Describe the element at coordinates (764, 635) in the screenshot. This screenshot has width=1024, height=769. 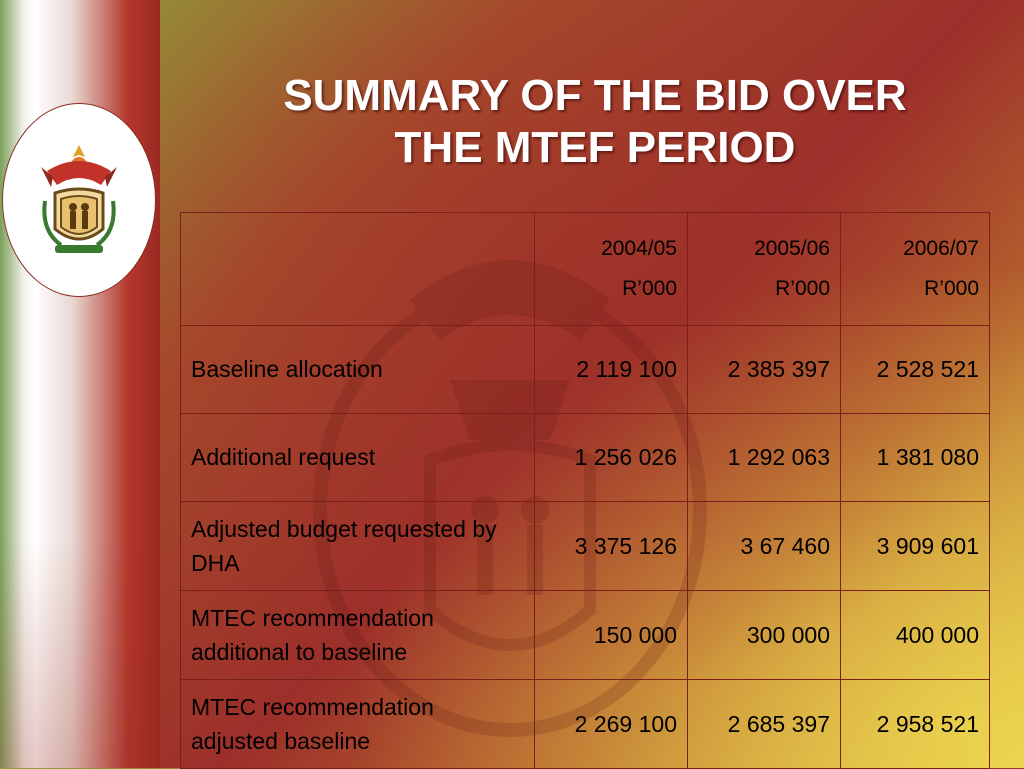
I see `row-value: 300 000` at that location.